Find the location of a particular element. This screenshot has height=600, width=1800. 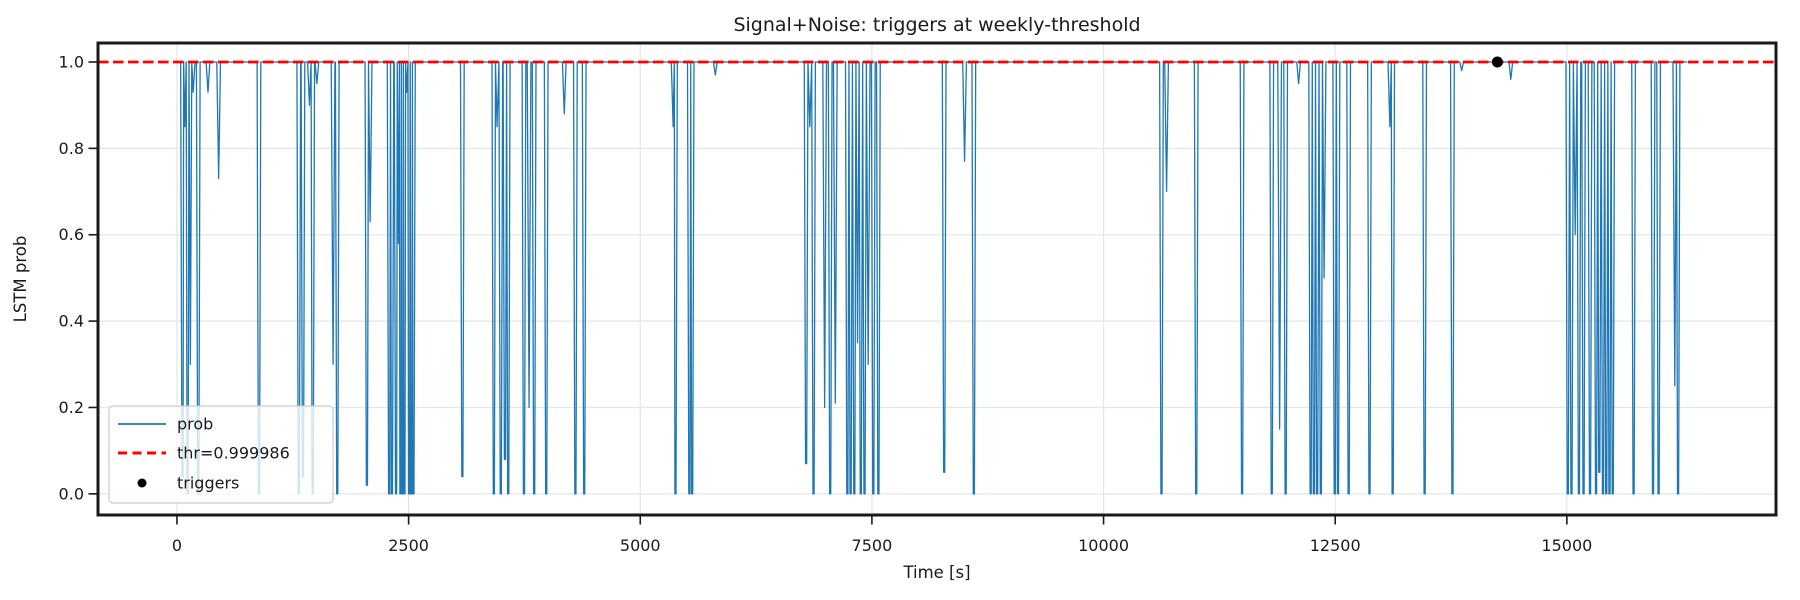

x-tick-label: 2500 is located at coordinates (408, 545).